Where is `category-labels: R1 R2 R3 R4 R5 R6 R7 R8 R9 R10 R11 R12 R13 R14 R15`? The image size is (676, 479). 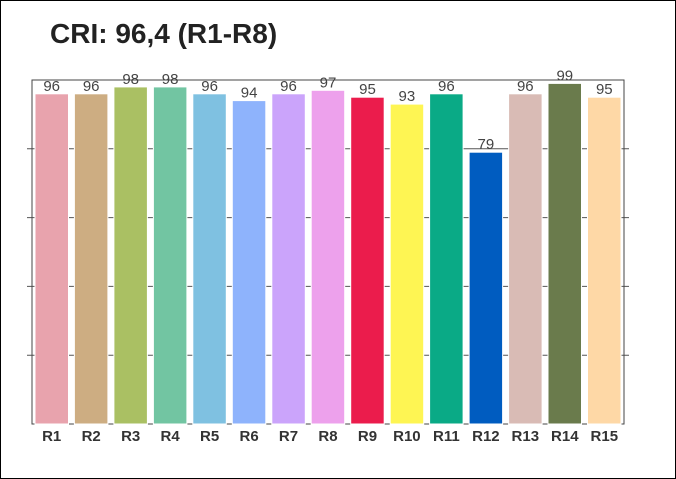 category-labels: R1 R2 R3 R4 R5 R6 R7 R8 R9 R10 R11 R12 R13 R14 R15 is located at coordinates (330, 436).